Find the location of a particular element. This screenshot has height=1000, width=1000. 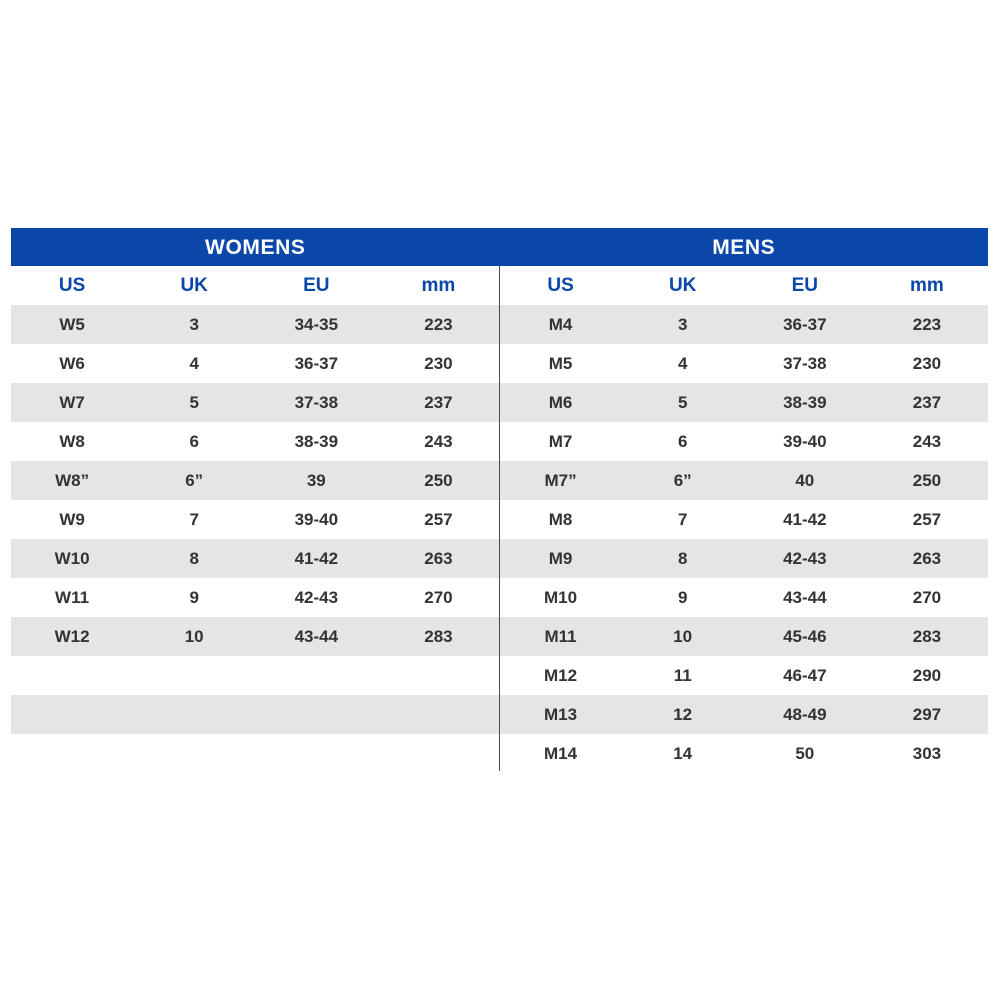

column-headers-mens: US UK EU mm is located at coordinates (744, 285).